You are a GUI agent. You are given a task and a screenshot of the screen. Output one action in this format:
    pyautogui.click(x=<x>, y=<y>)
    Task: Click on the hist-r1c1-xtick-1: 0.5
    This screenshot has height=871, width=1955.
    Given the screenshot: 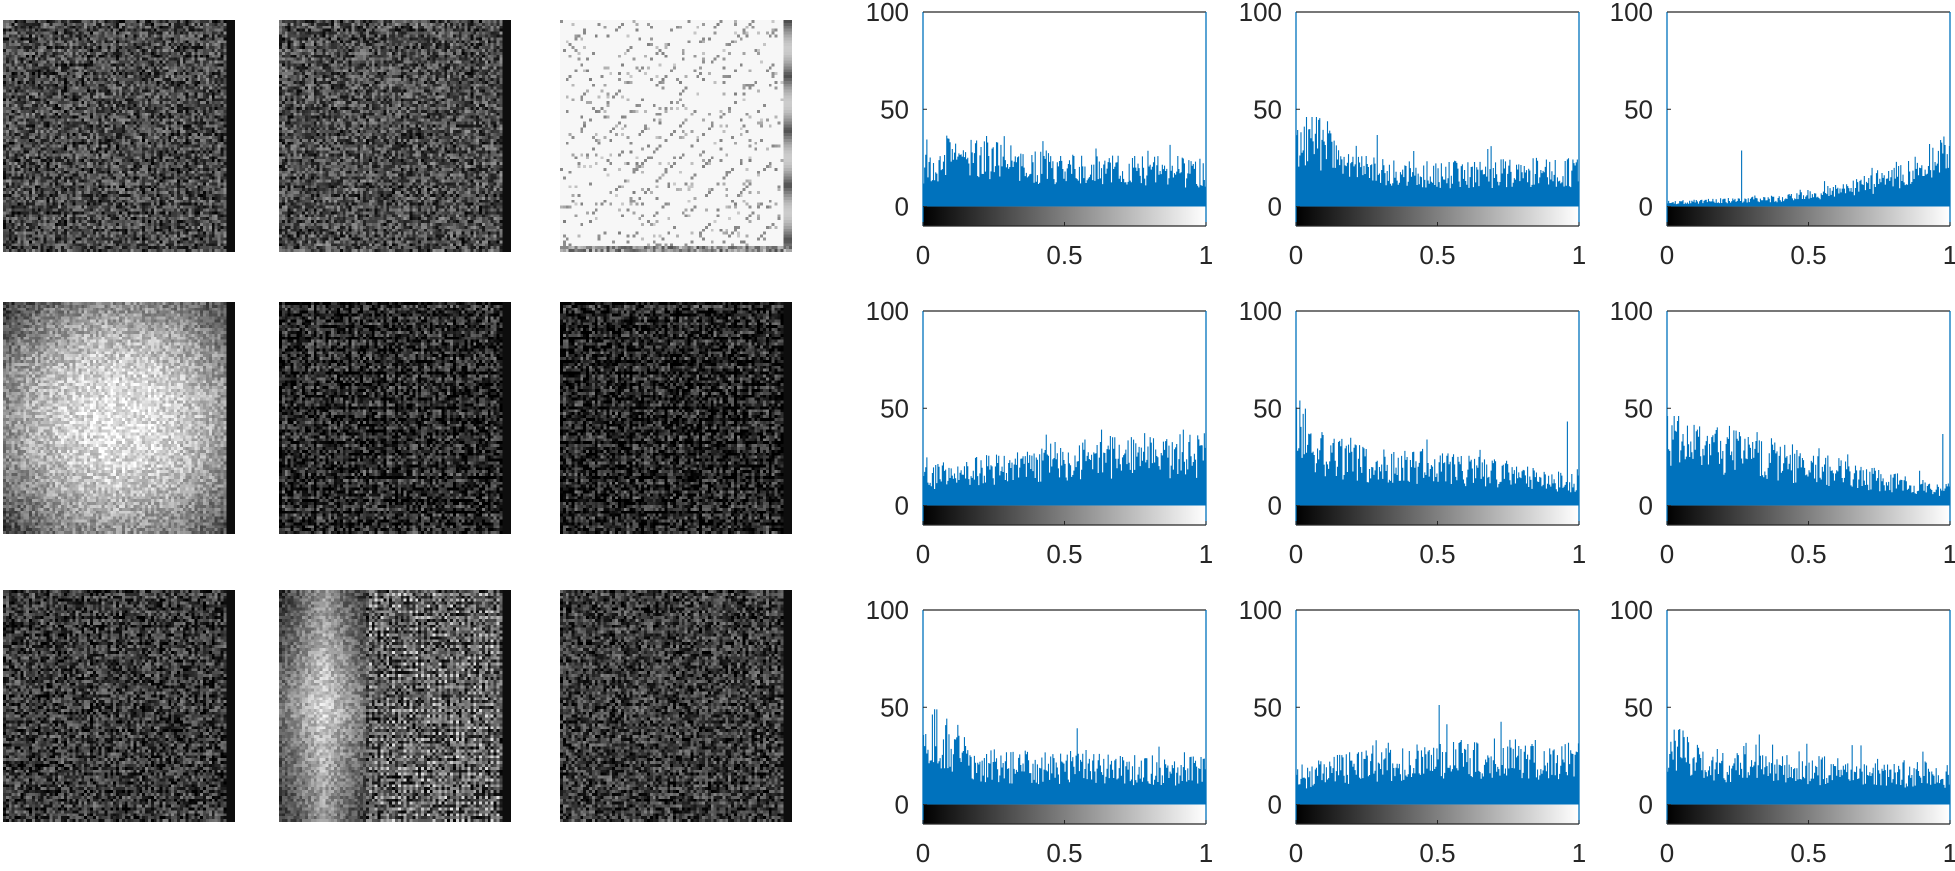 What is the action you would take?
    pyautogui.click(x=1064, y=255)
    